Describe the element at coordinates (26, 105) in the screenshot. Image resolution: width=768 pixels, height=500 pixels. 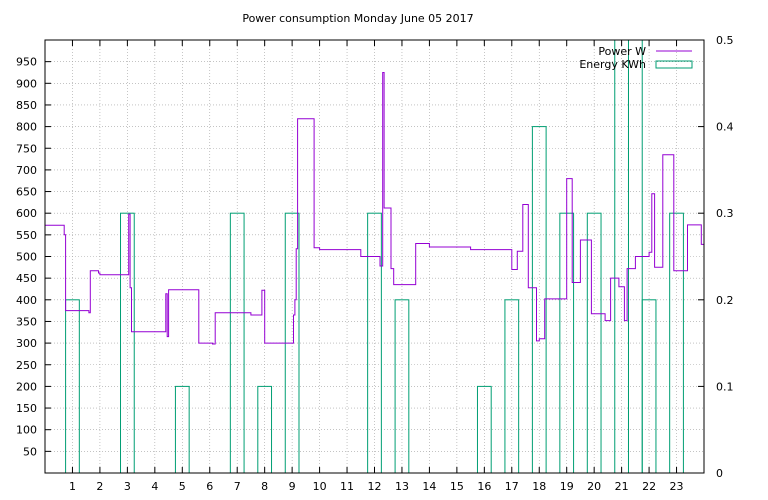
I see `y-tick-label: 850` at that location.